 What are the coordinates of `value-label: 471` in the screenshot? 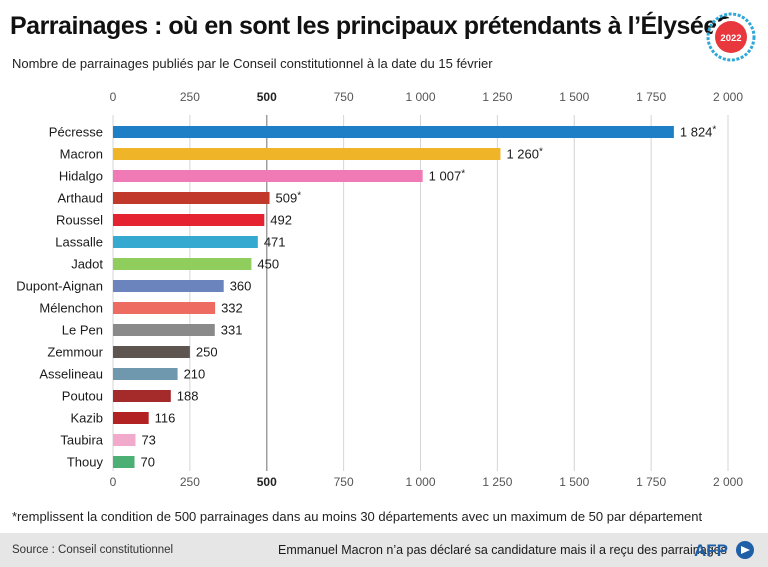 It's located at (275, 242).